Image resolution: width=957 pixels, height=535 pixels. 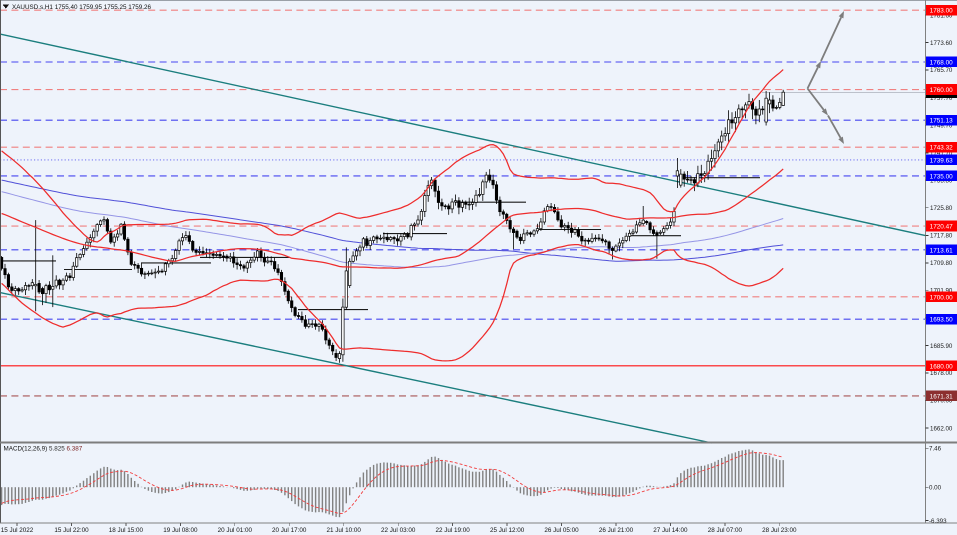 I want to click on svg-text: 1671.31, so click(x=942, y=396).